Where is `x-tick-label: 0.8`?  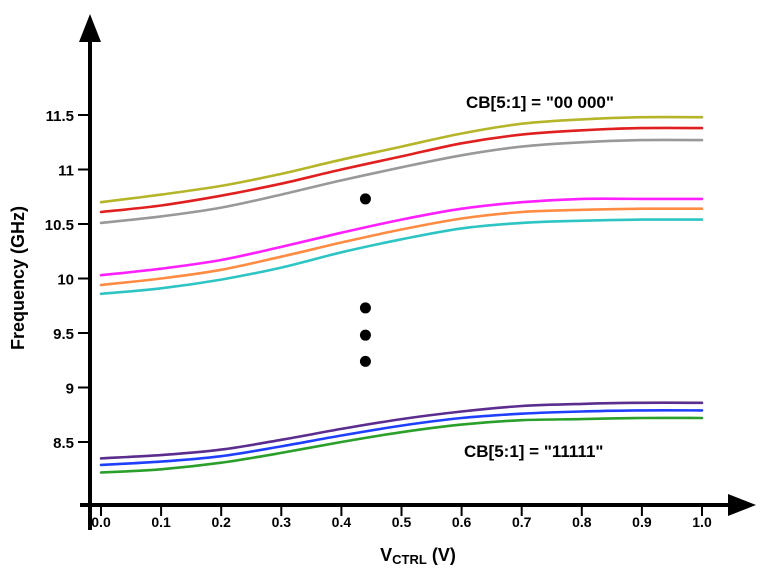 x-tick-label: 0.8 is located at coordinates (582, 522).